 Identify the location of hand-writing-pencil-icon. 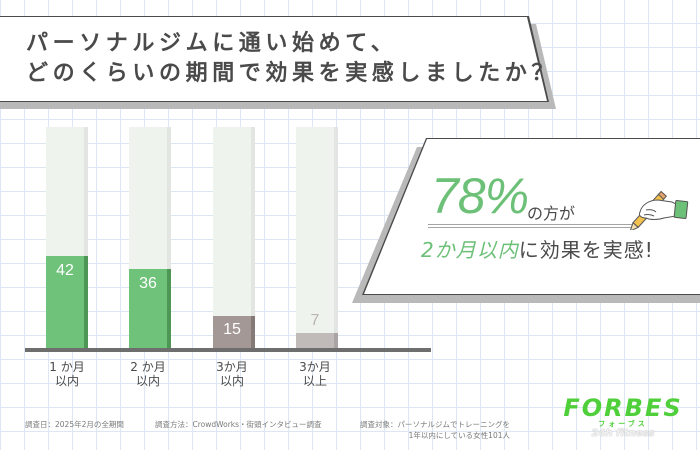
(659, 210).